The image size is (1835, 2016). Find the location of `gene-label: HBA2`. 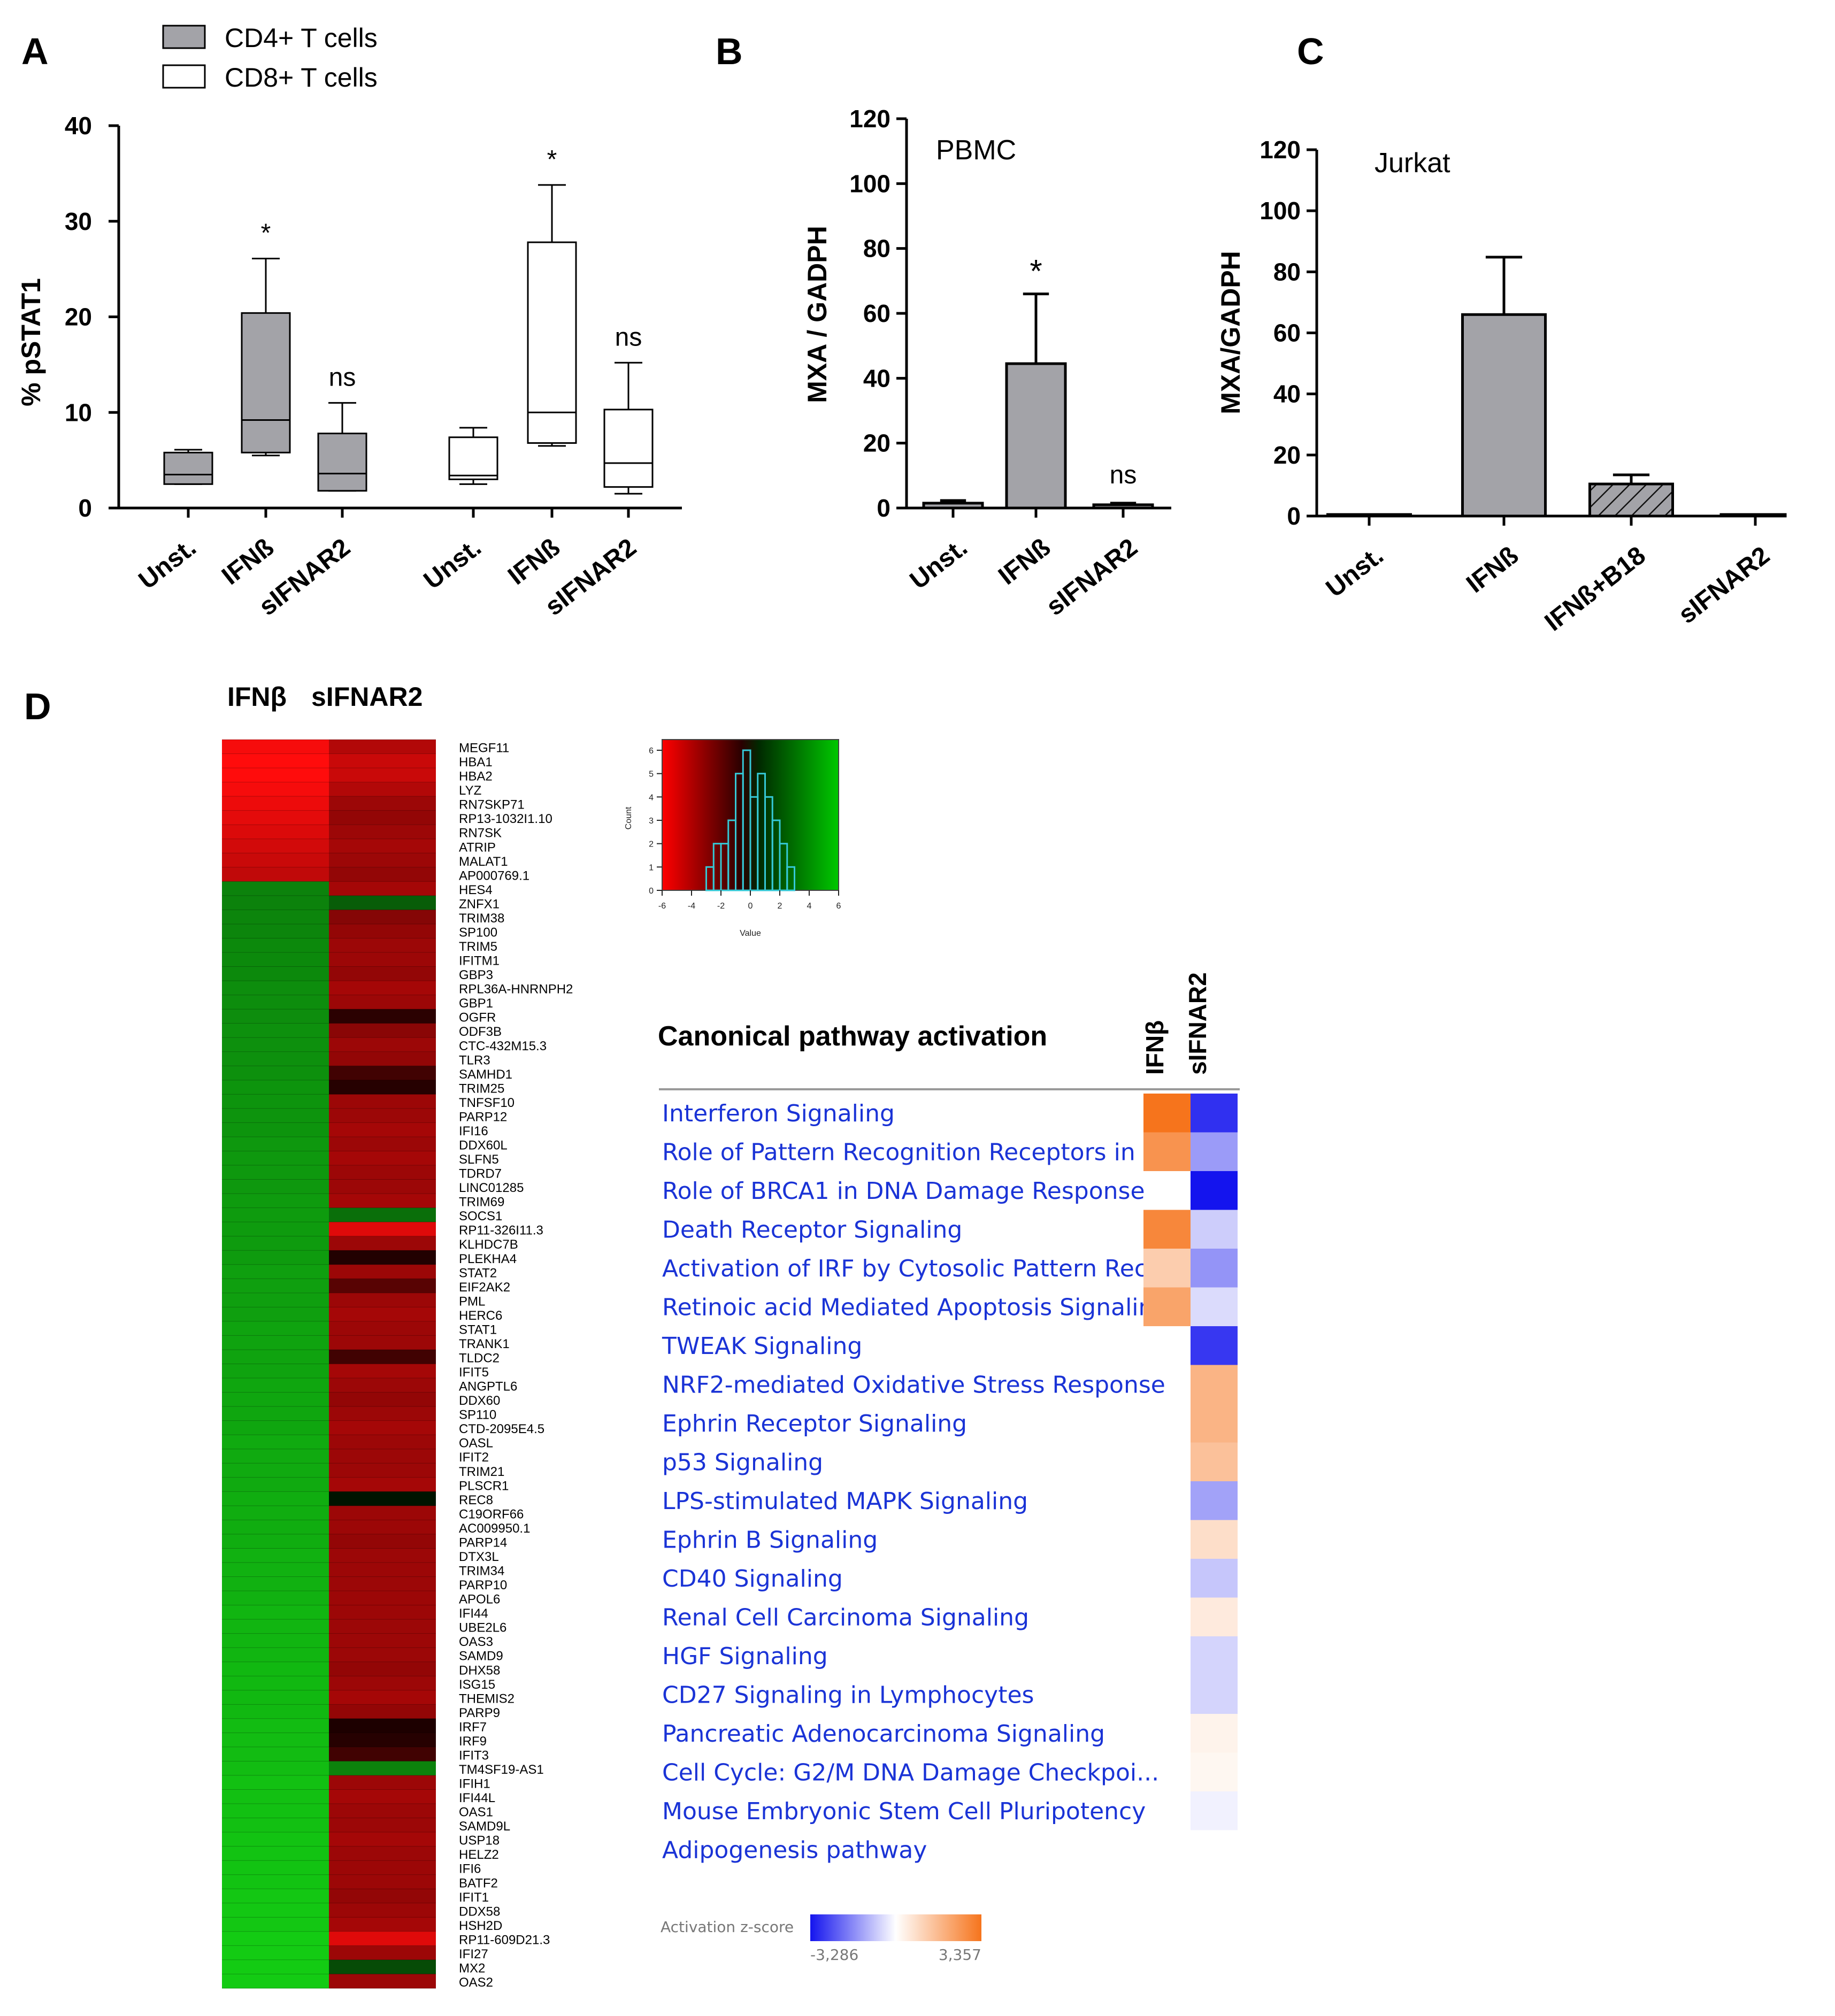

gene-label: HBA2 is located at coordinates (476, 777).